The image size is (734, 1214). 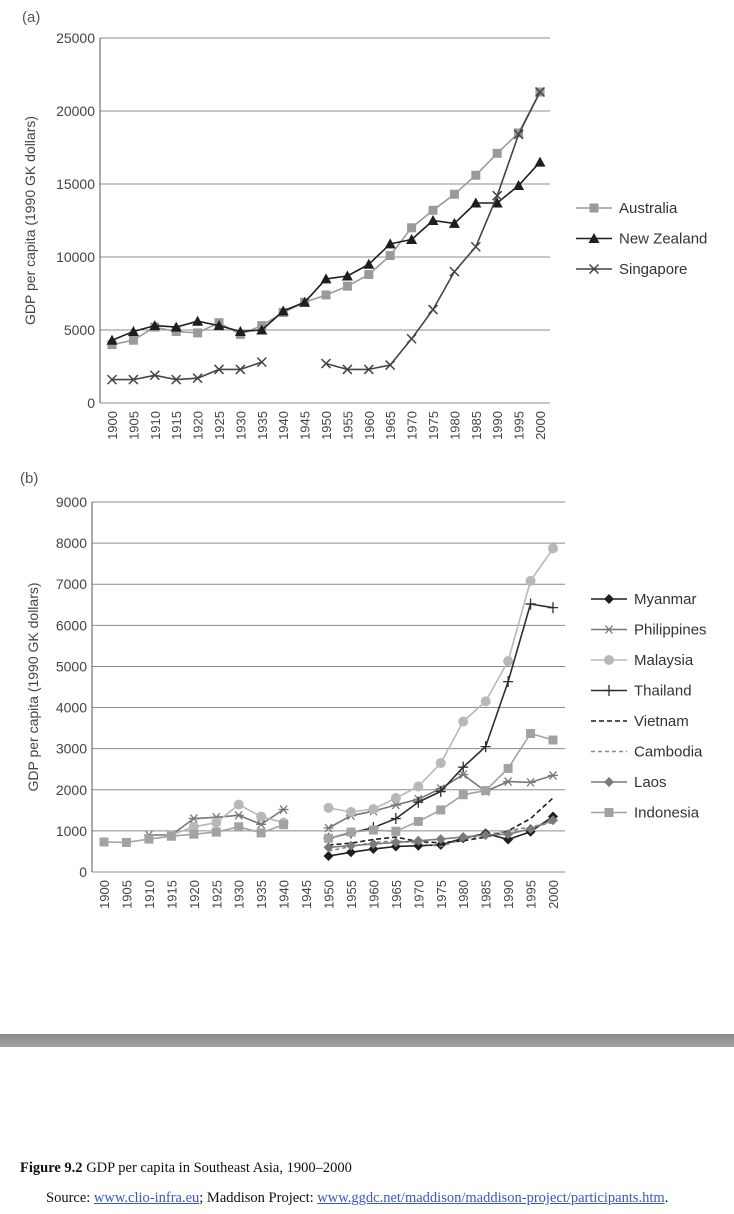 What do you see at coordinates (71, 584) in the screenshot?
I see `y-tick-label-b-7000: 7000` at bounding box center [71, 584].